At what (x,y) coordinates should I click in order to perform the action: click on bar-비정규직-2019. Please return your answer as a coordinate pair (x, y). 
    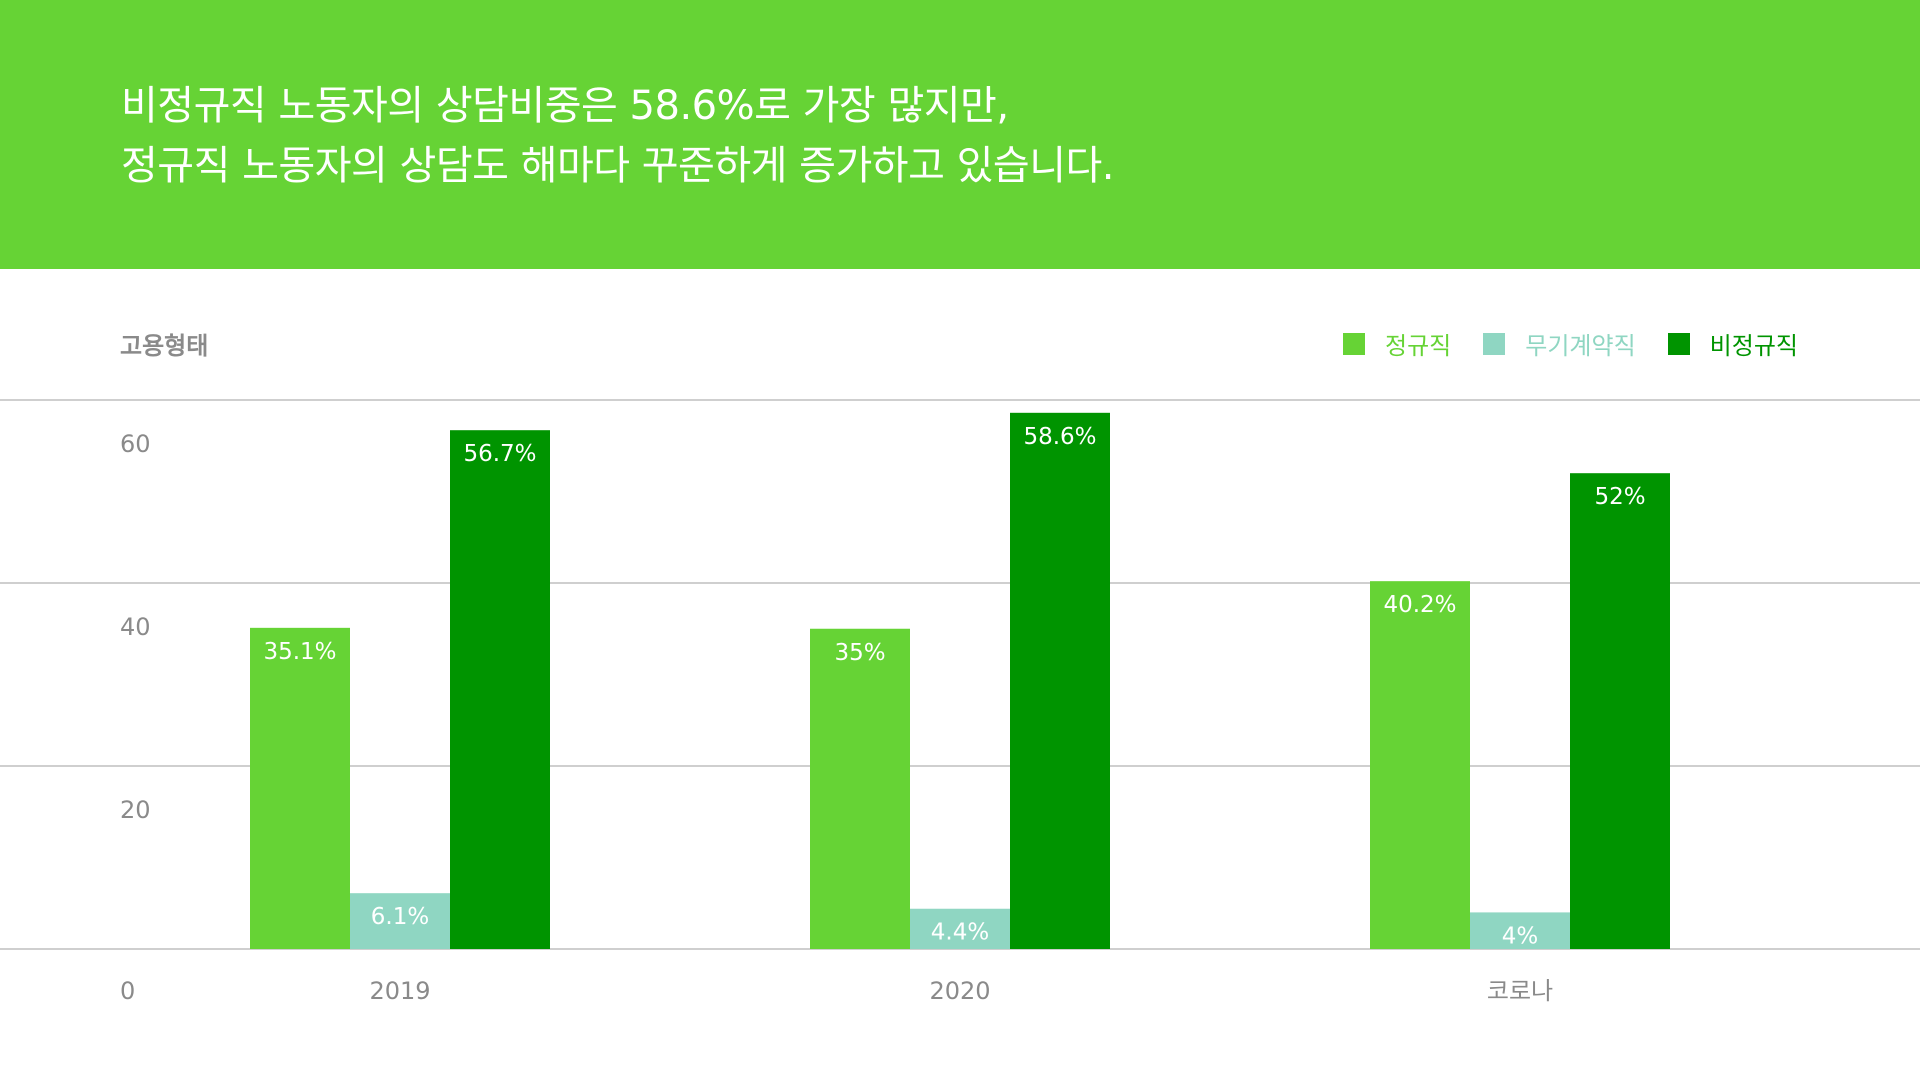
    Looking at the image, I should click on (500, 689).